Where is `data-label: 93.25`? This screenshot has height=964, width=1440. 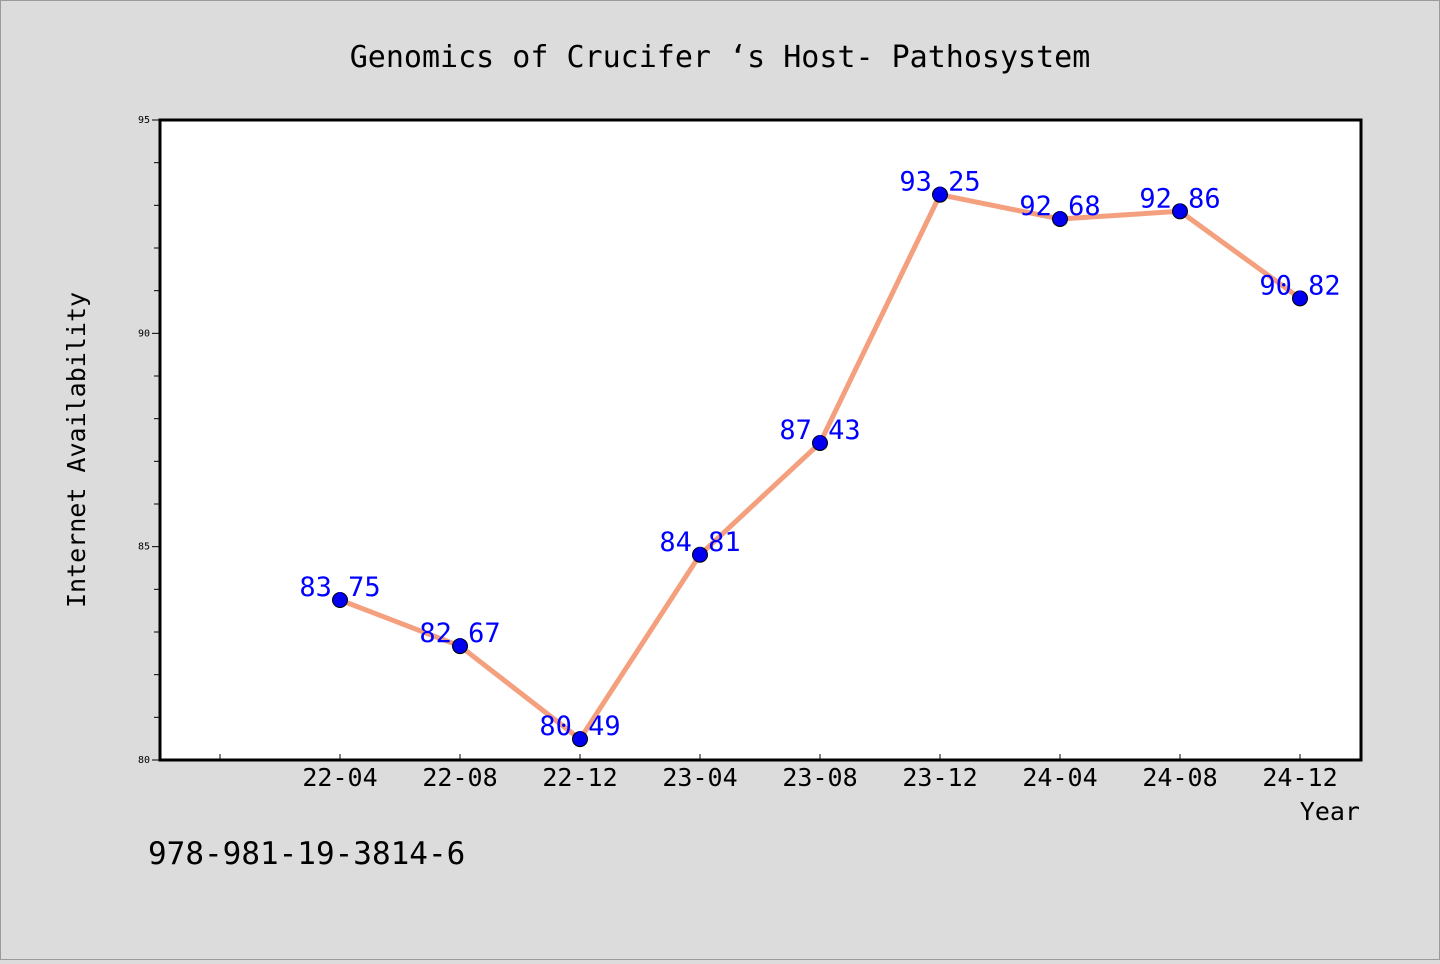 data-label: 93.25 is located at coordinates (939, 182).